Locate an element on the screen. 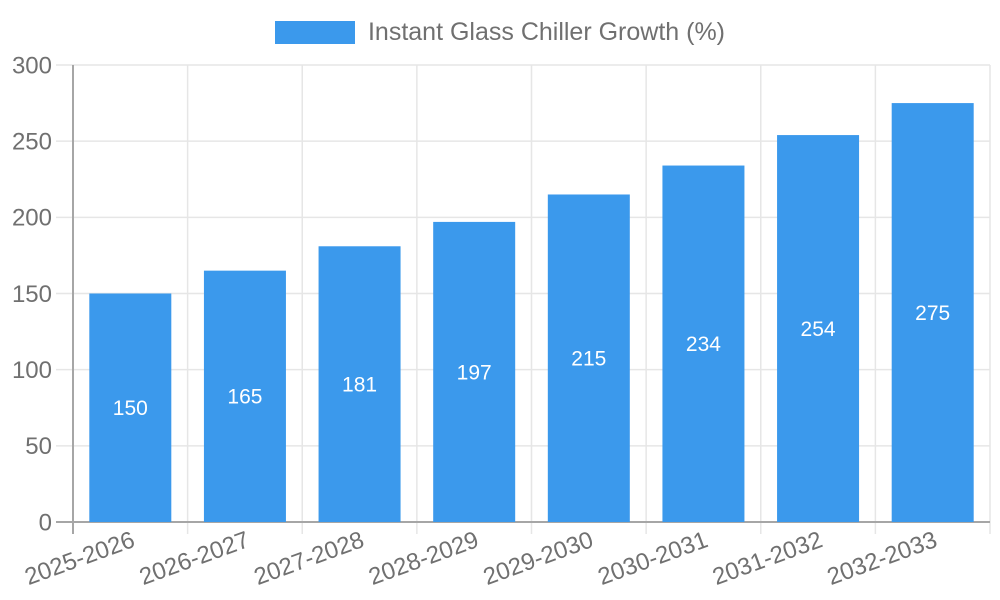 This screenshot has height=600, width=1000. bar-value-label: 165 is located at coordinates (244, 397).